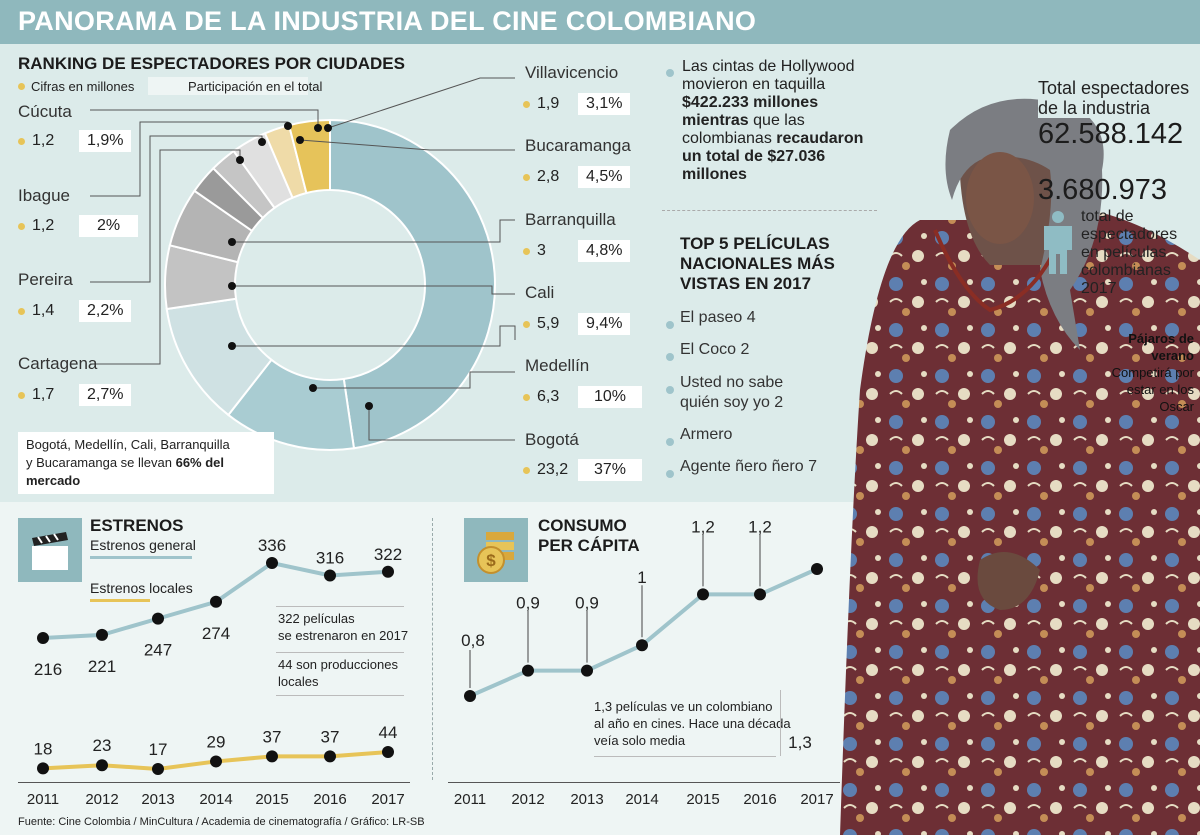 The image size is (1200, 835). Describe the element at coordinates (272, 736) in the screenshot. I see `data-label-locales-2015: 37` at that location.